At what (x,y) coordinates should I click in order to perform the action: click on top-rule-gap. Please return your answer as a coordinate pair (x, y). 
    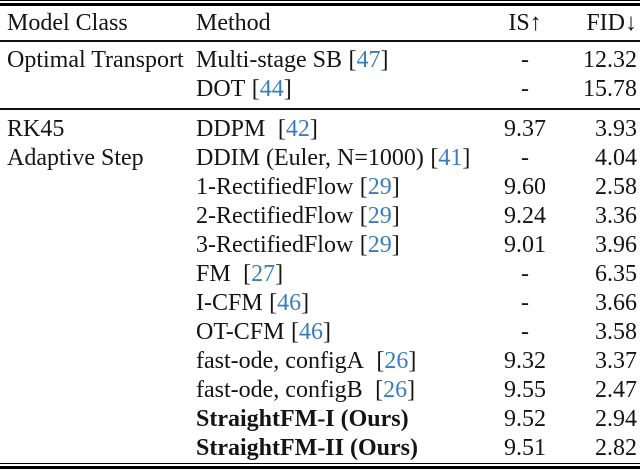
    Looking at the image, I should click on (320, 2).